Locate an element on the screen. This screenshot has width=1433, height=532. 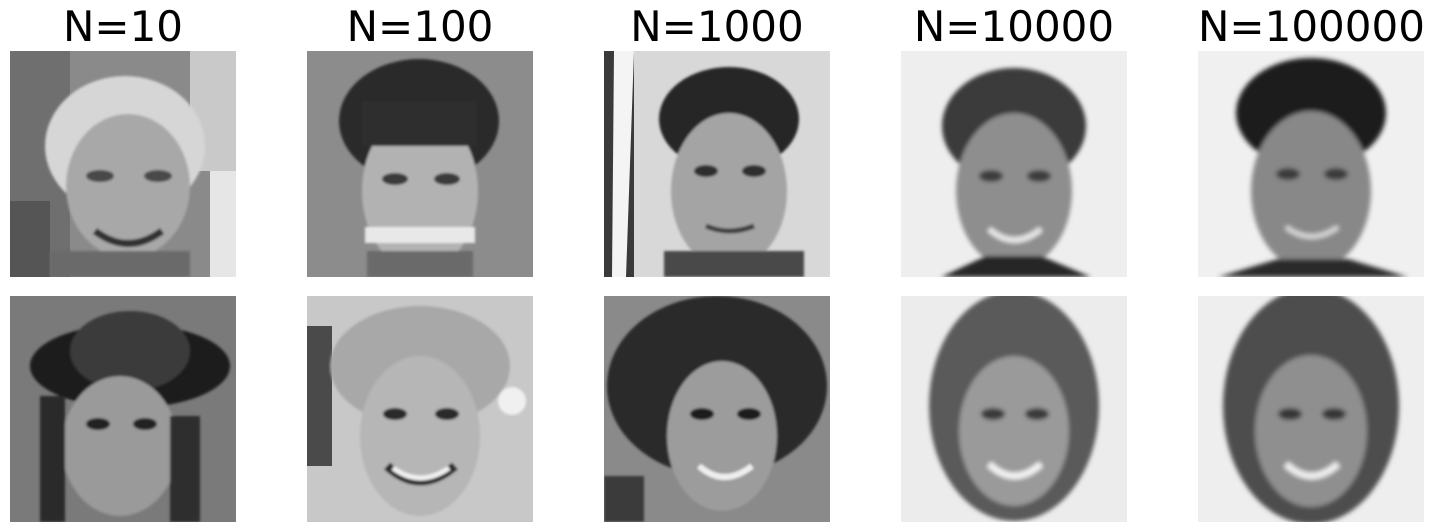
face-image-row1-n10 is located at coordinates (123, 164).